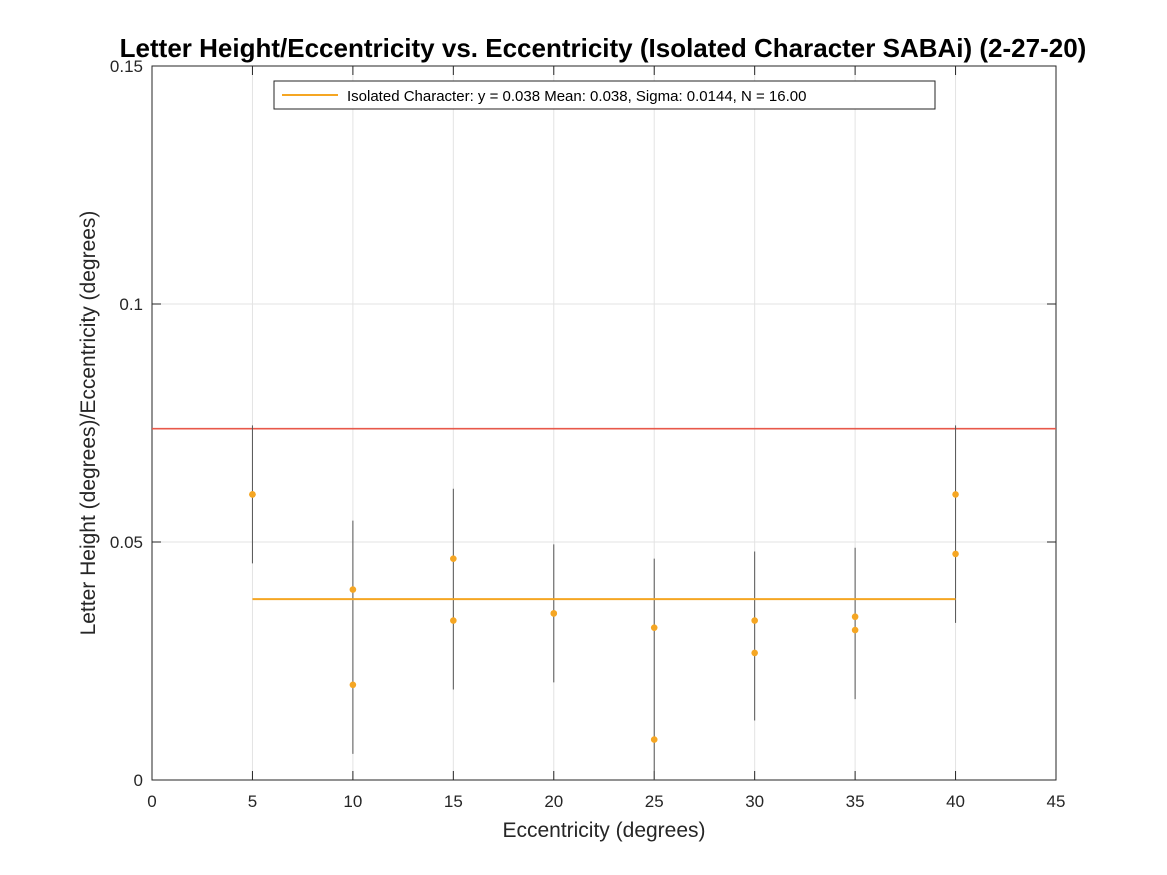 The height and width of the screenshot is (875, 1167). Describe the element at coordinates (131, 304) in the screenshot. I see `y-tick-label: 0.1` at that location.